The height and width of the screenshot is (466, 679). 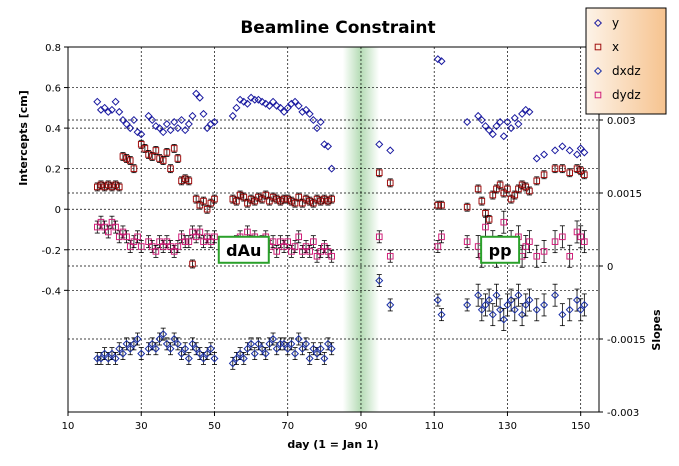 What do you see at coordinates (580, 426) in the screenshot?
I see `x-tick-label: 150` at bounding box center [580, 426].